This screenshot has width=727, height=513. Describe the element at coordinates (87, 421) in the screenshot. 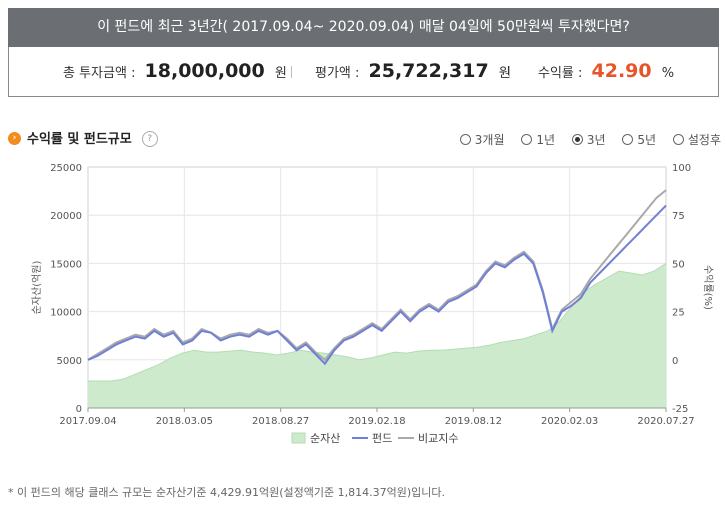

I see `x-tick-label: 2017.09.04` at that location.